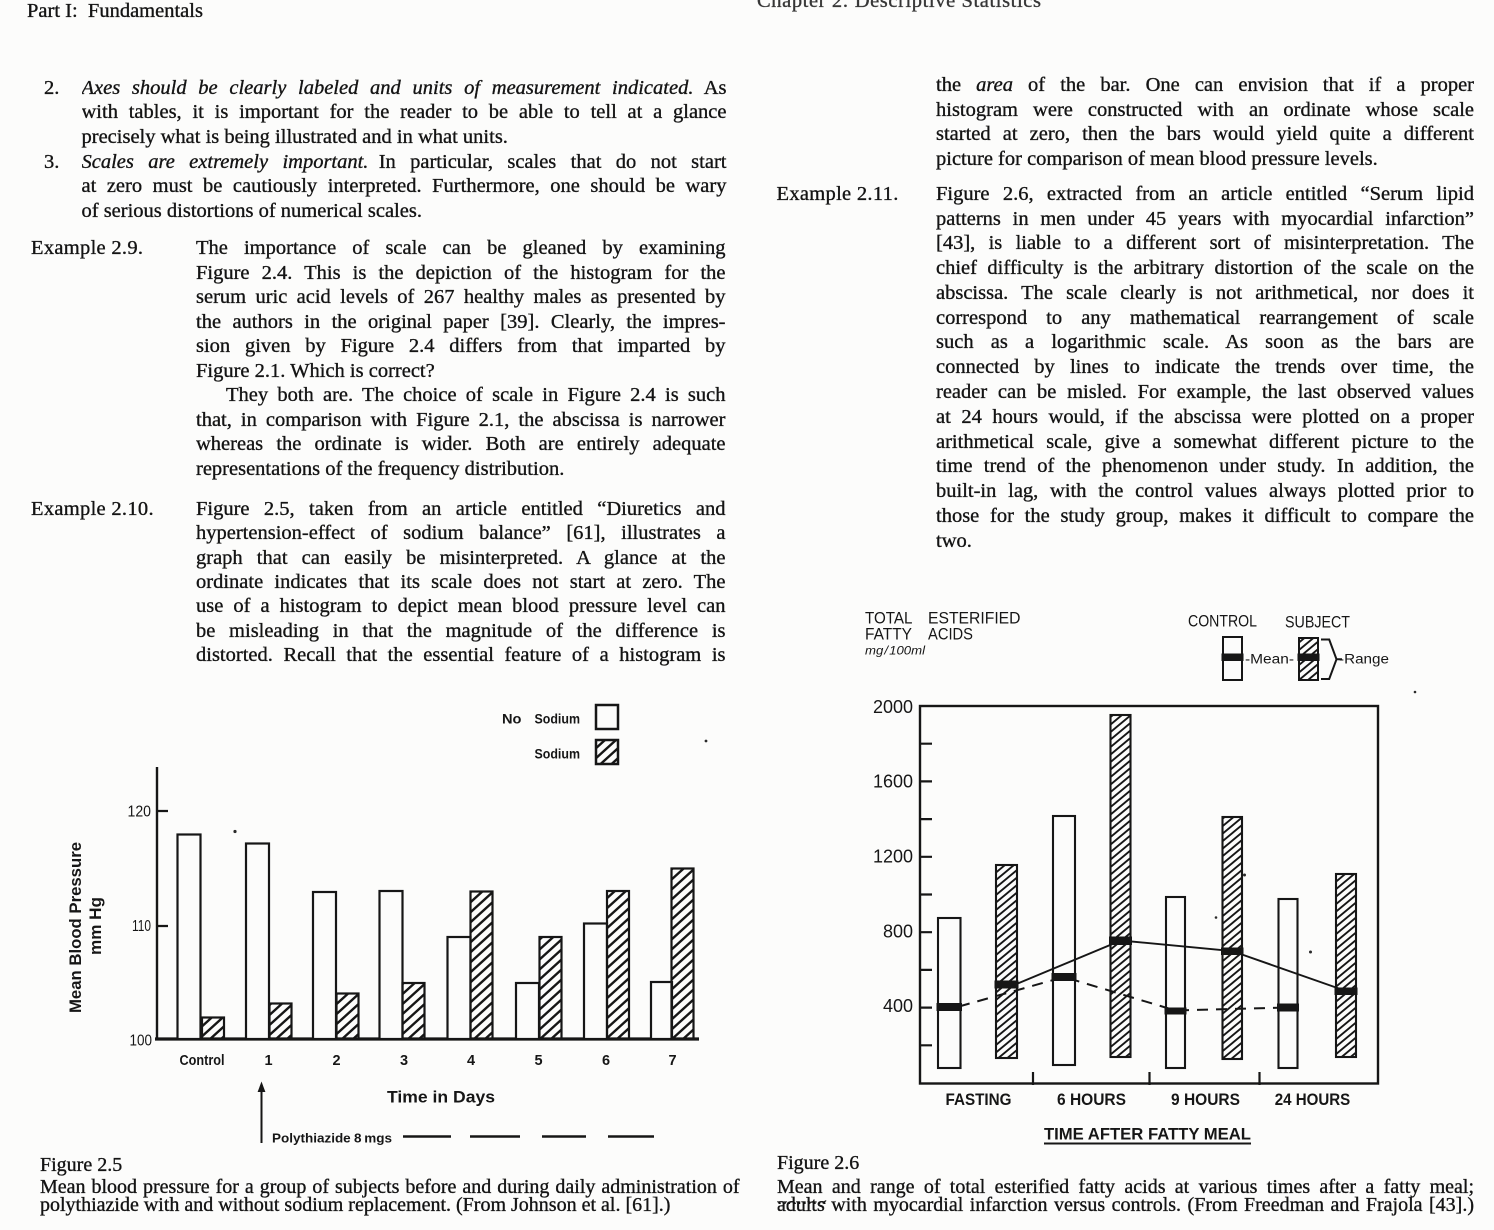 The width and height of the screenshot is (1494, 1230). What do you see at coordinates (1222, 622) in the screenshot?
I see `svg-text: CONTROL` at bounding box center [1222, 622].